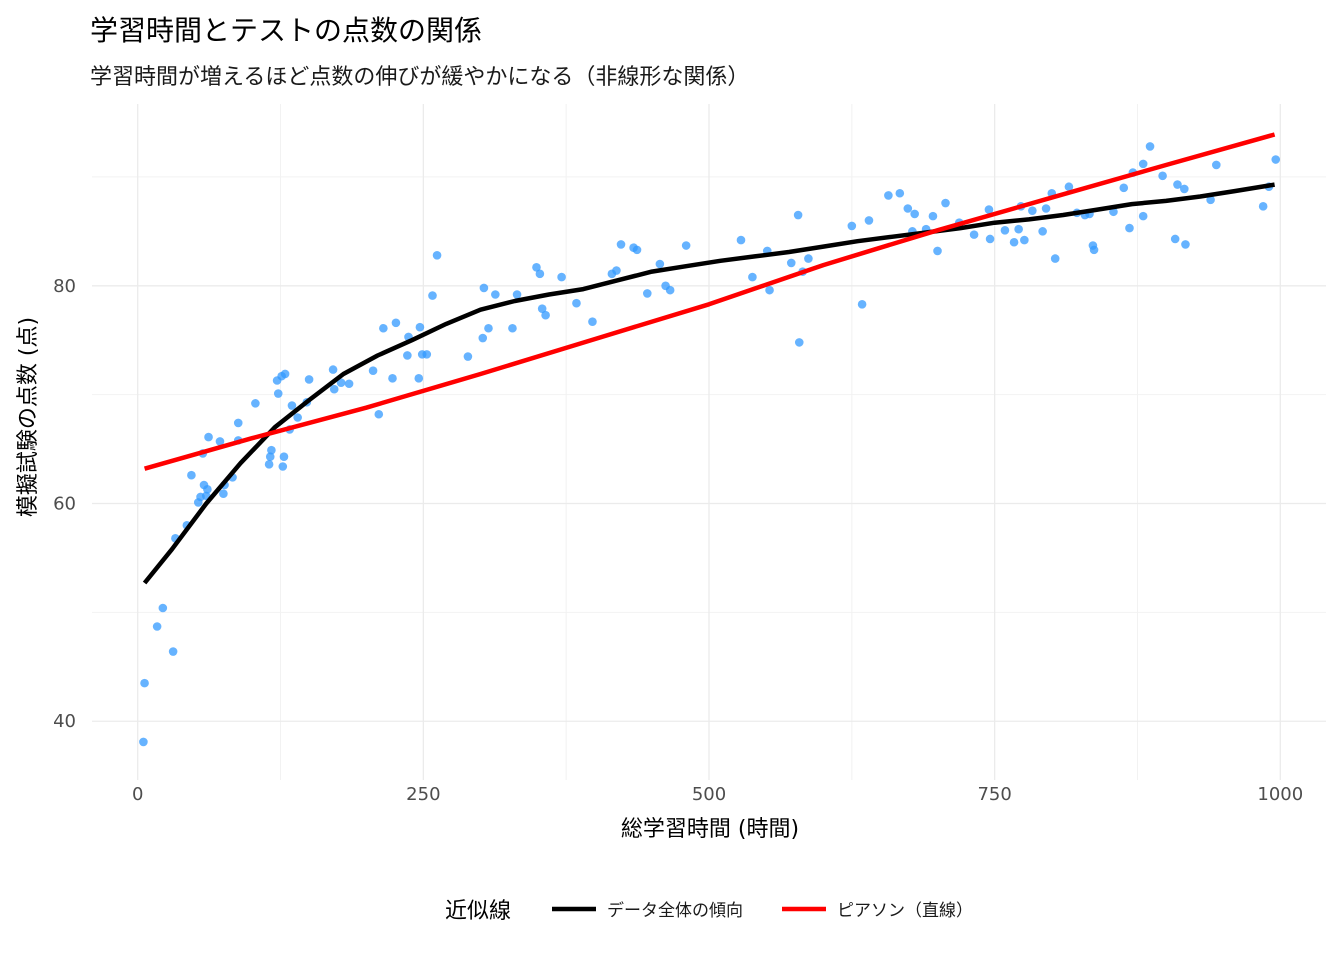 This screenshot has width=1344, height=960. What do you see at coordinates (137, 794) in the screenshot?
I see `x-tick-label: 0` at bounding box center [137, 794].